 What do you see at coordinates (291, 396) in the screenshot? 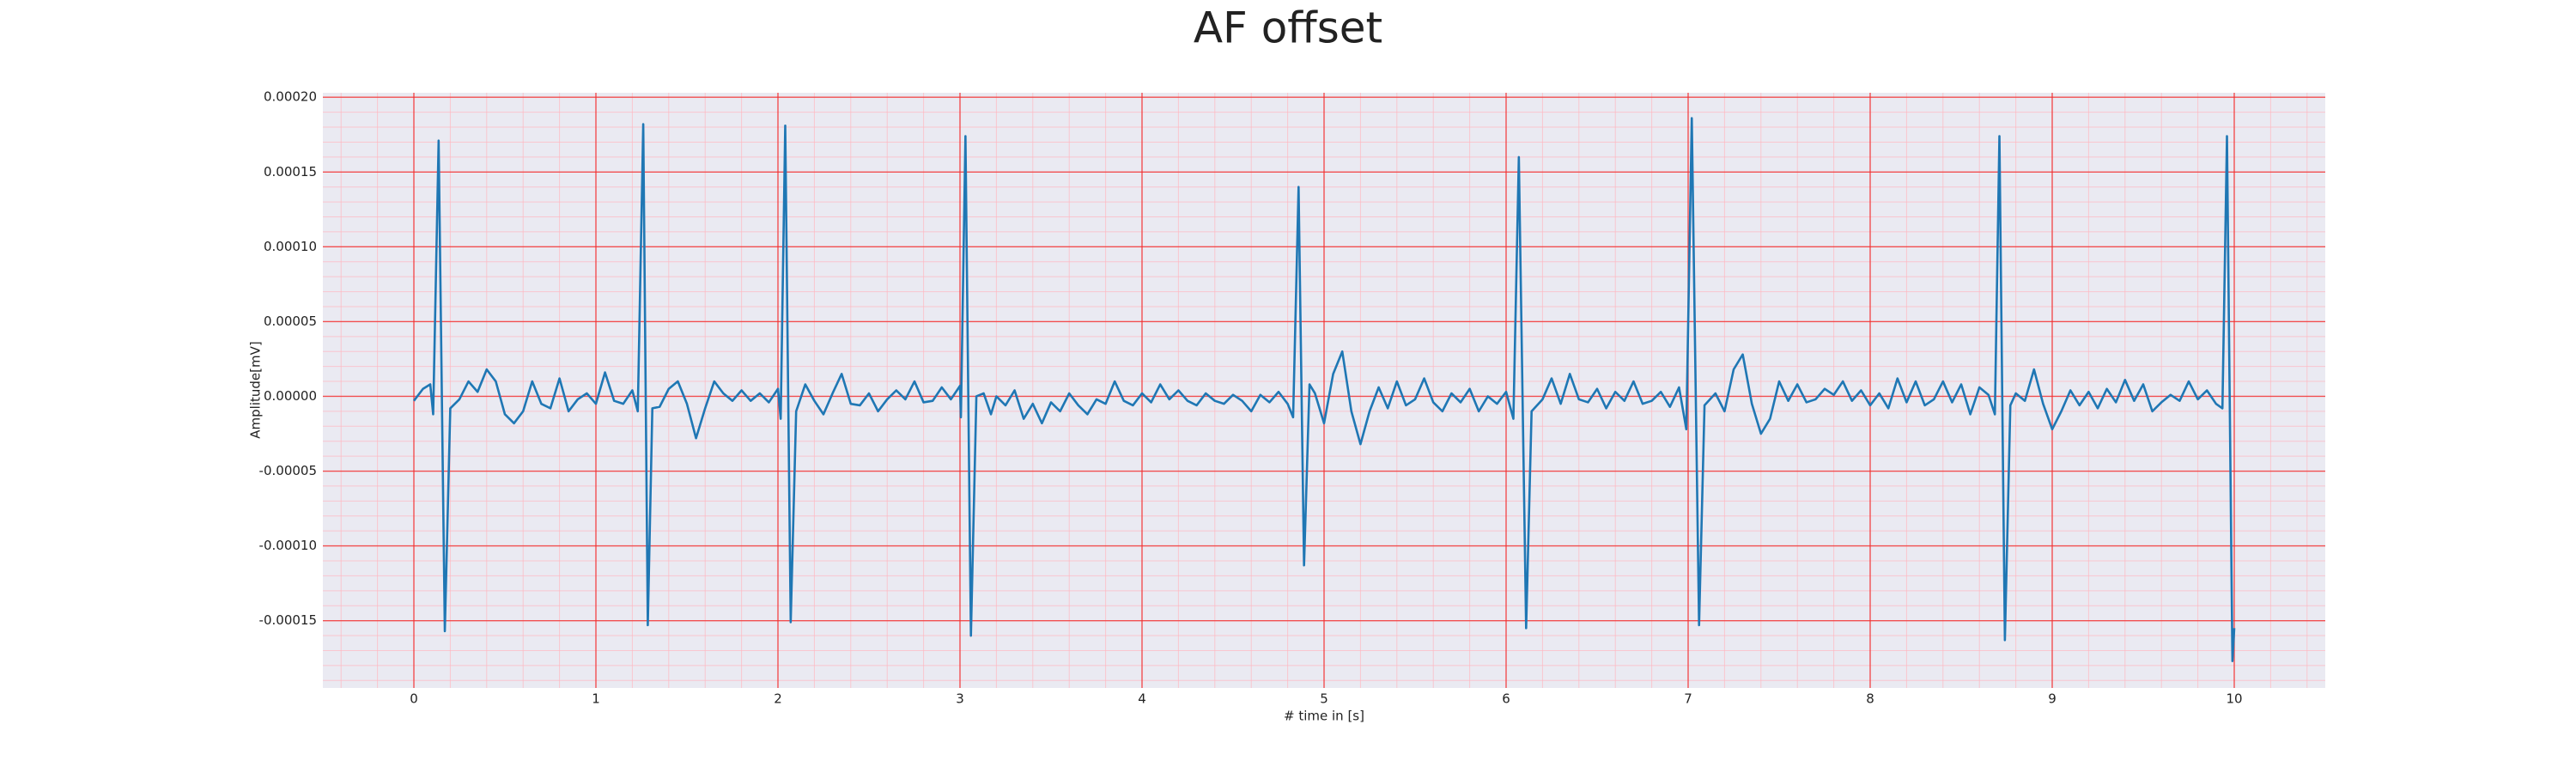
I see `y-tick-label: 0.00000` at bounding box center [291, 396].